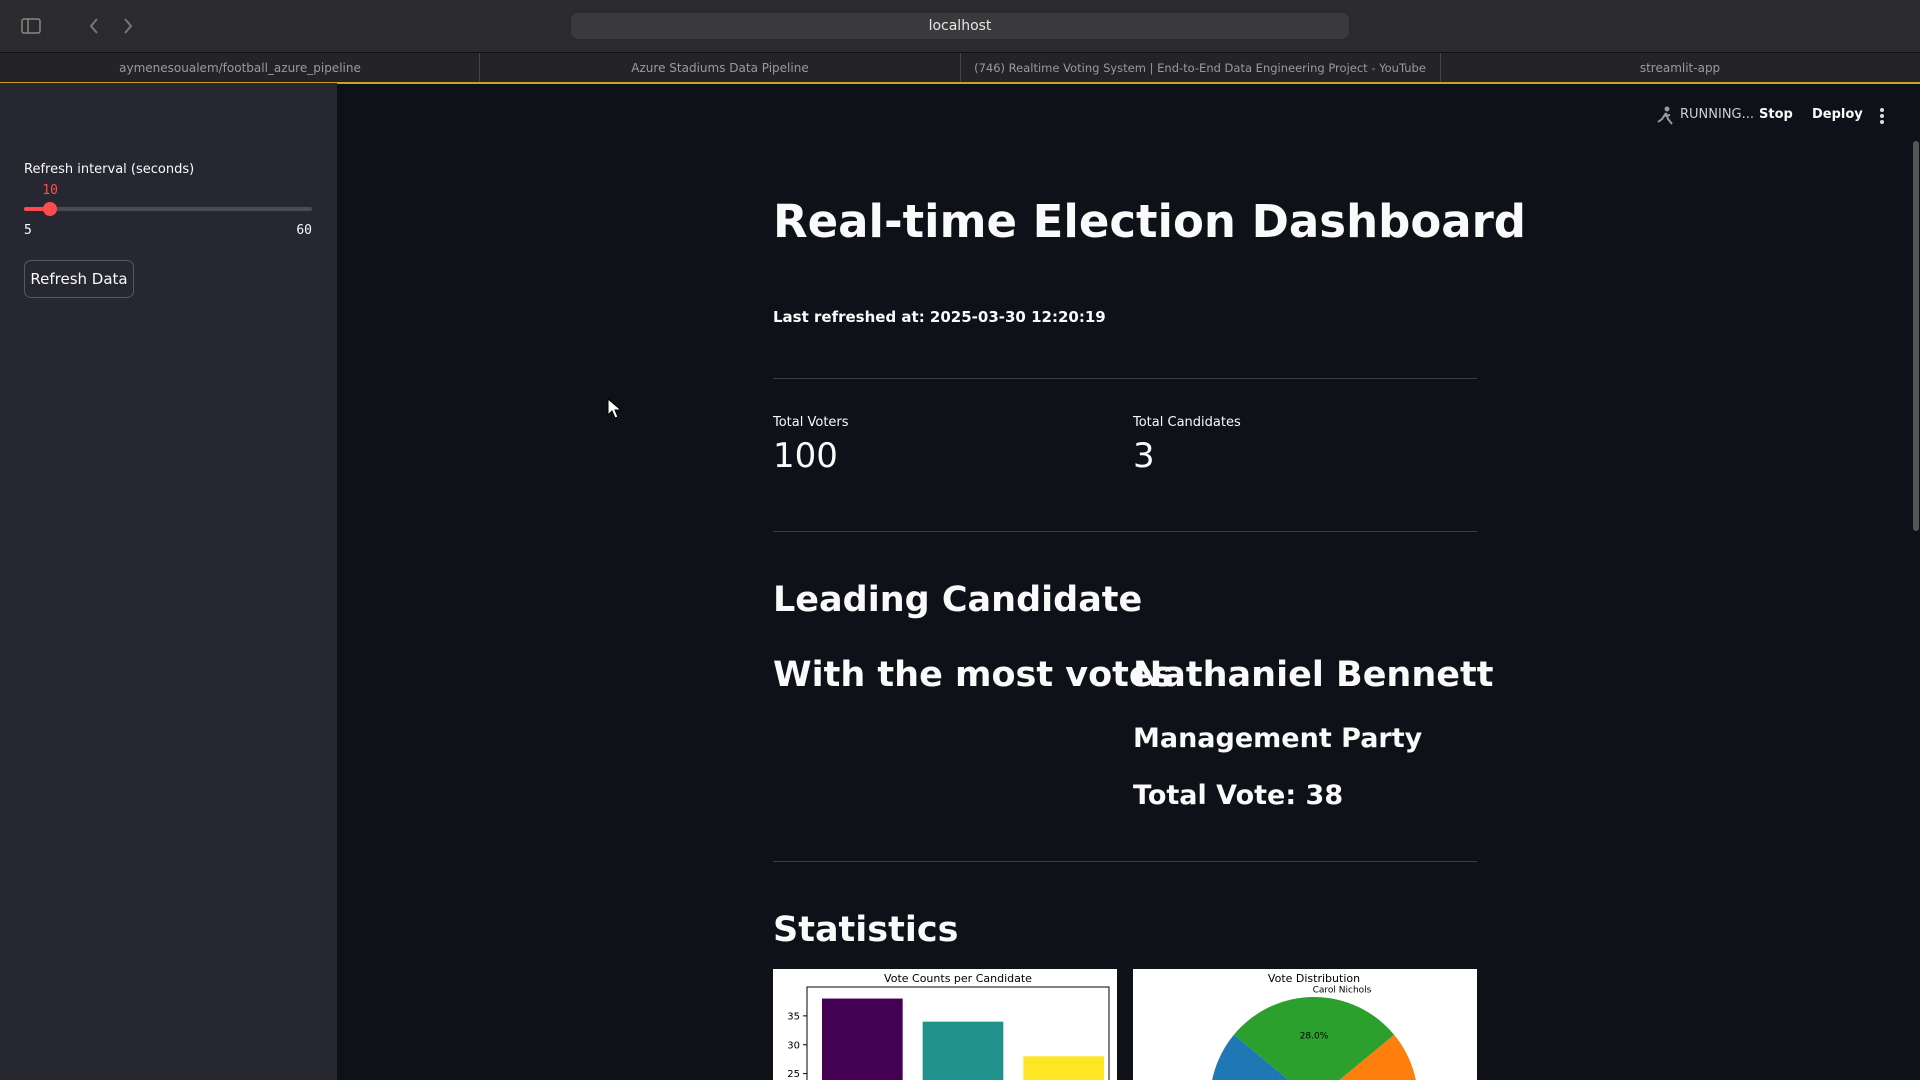  What do you see at coordinates (1278, 738) in the screenshot?
I see `leader-party: Management Party` at bounding box center [1278, 738].